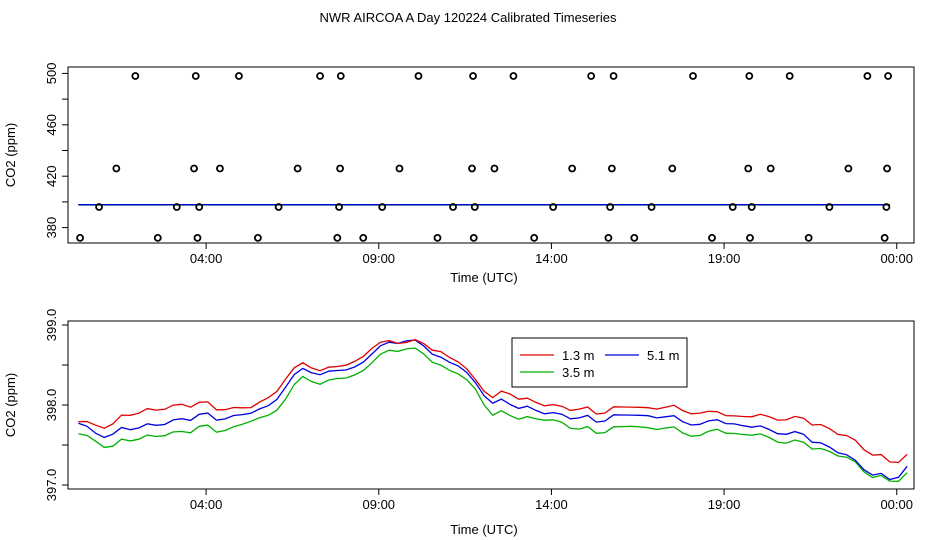 The image size is (936, 540). I want to click on legend-label-1-3m: 1.3 m, so click(578, 355).